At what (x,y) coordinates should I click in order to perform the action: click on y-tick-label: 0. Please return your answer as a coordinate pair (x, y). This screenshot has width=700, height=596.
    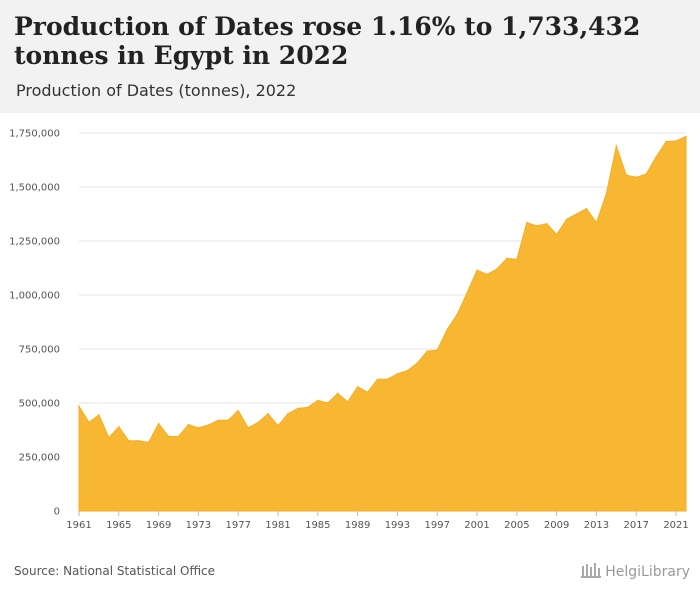
    Looking at the image, I should click on (57, 512).